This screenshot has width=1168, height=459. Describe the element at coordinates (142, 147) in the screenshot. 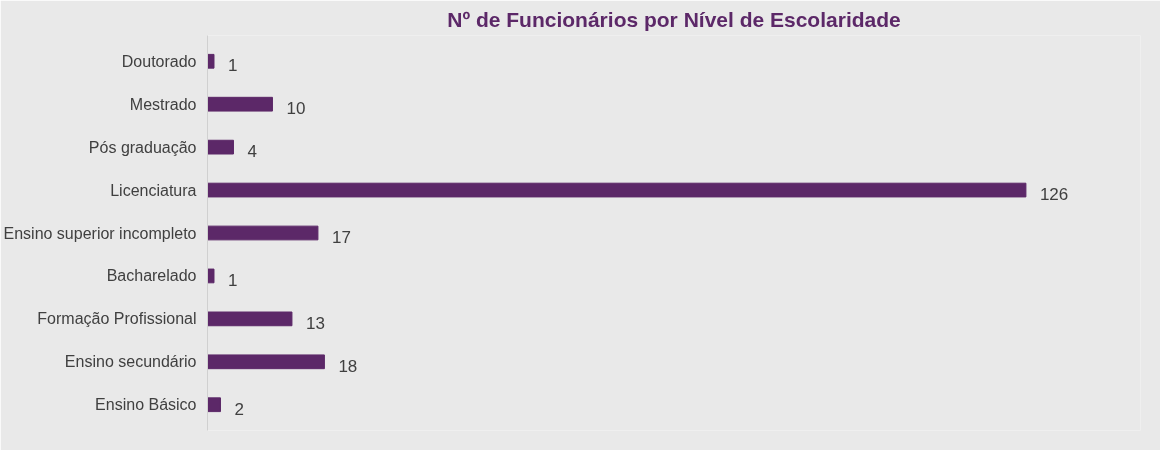

I see `y-tick-label: Pós graduação` at that location.